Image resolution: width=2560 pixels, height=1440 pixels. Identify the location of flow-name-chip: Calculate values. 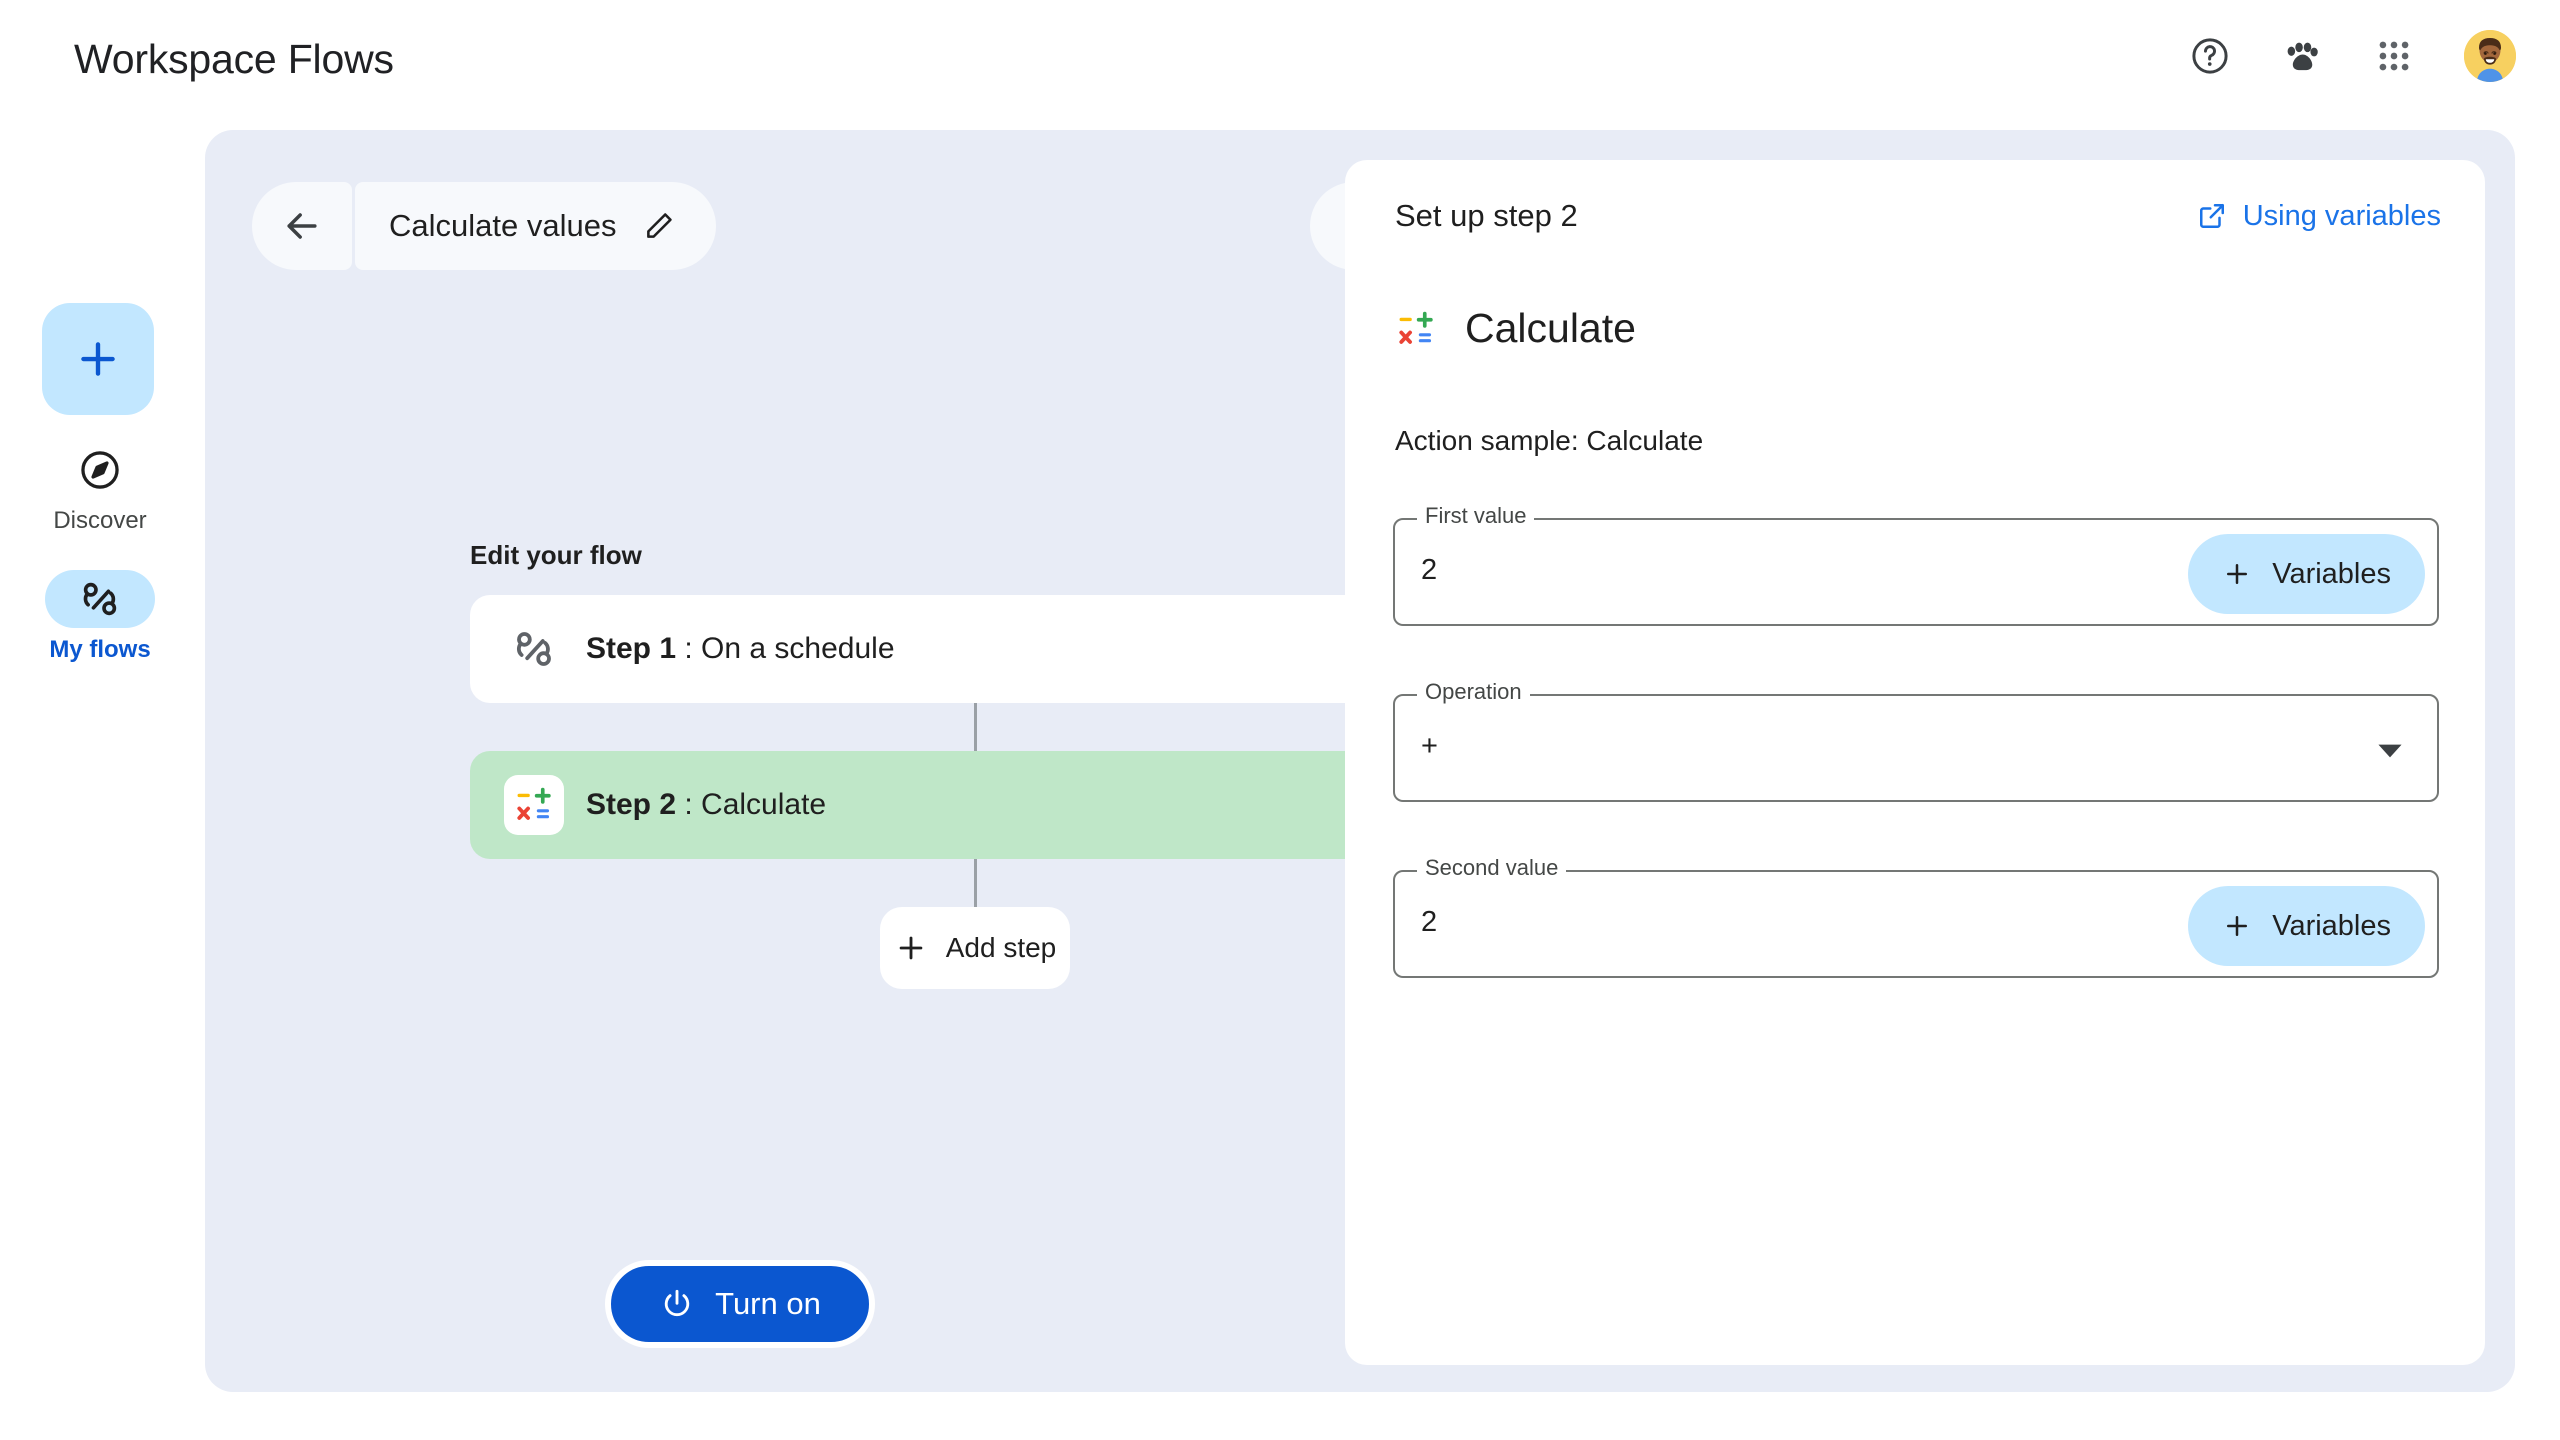
(536, 226).